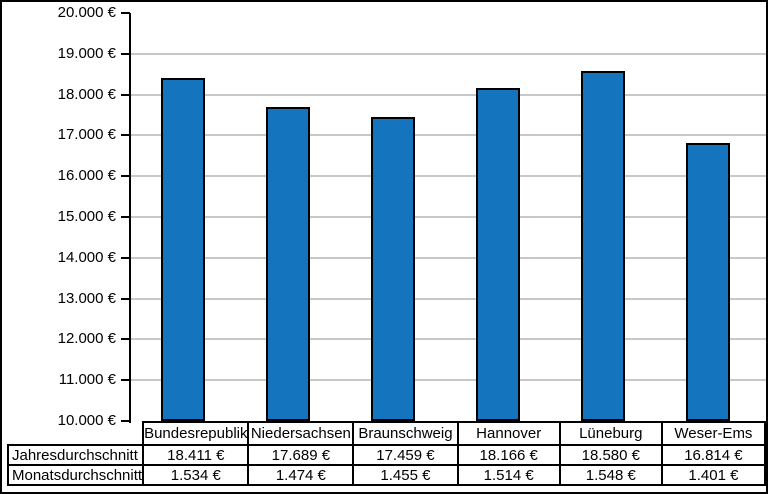 This screenshot has height=494, width=768. What do you see at coordinates (87, 380) in the screenshot?
I see `y-axis-tick-label: 11.000 €` at bounding box center [87, 380].